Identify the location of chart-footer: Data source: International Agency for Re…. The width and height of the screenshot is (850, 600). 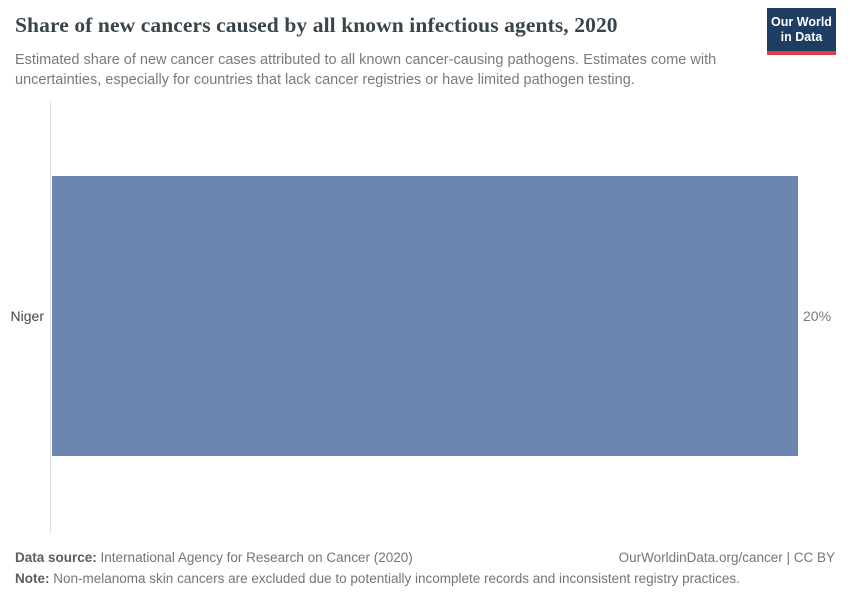
(425, 569).